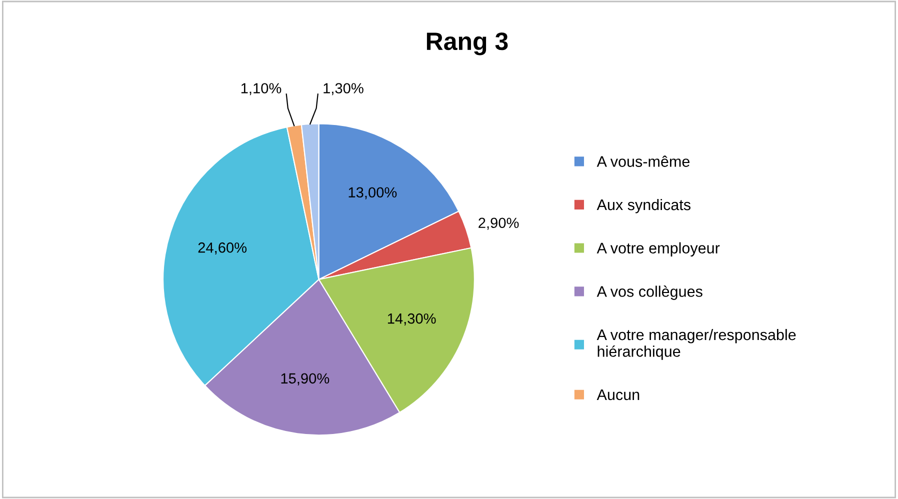 This screenshot has height=499, width=898. Describe the element at coordinates (658, 249) in the screenshot. I see `legend-label: A votre employeur` at that location.